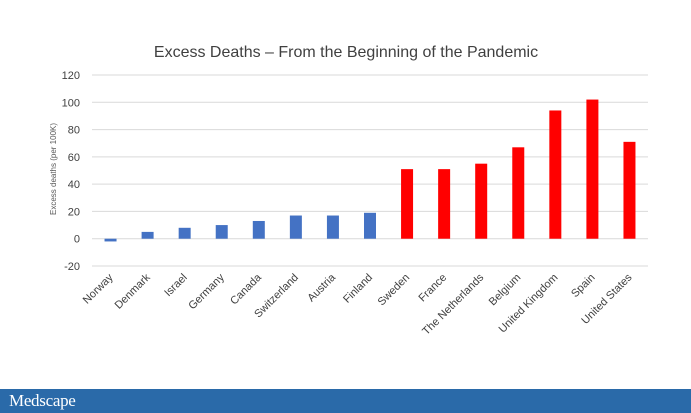  Describe the element at coordinates (98, 288) in the screenshot. I see `x-tick-label: Norway` at that location.